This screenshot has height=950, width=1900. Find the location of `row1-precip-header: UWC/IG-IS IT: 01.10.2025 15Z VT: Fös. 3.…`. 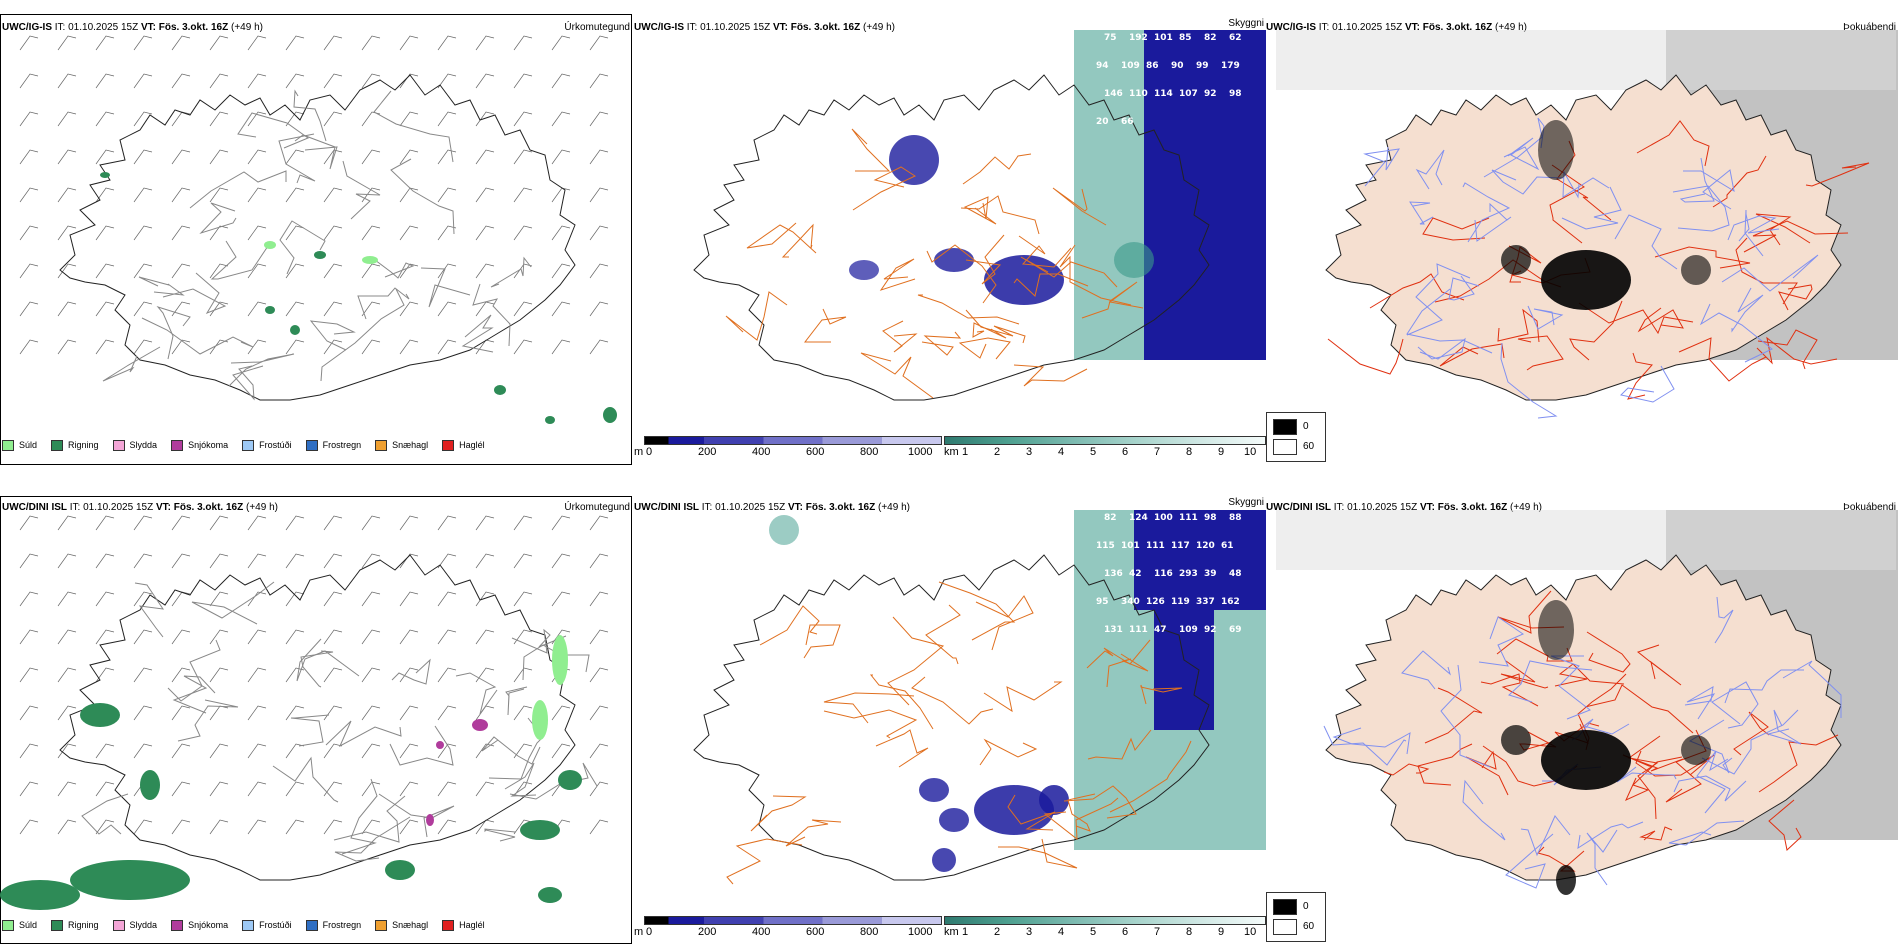

row1-precip-header: UWC/IG-IS IT: 01.10.2025 15Z VT: Fös. 3.… is located at coordinates (132, 29).